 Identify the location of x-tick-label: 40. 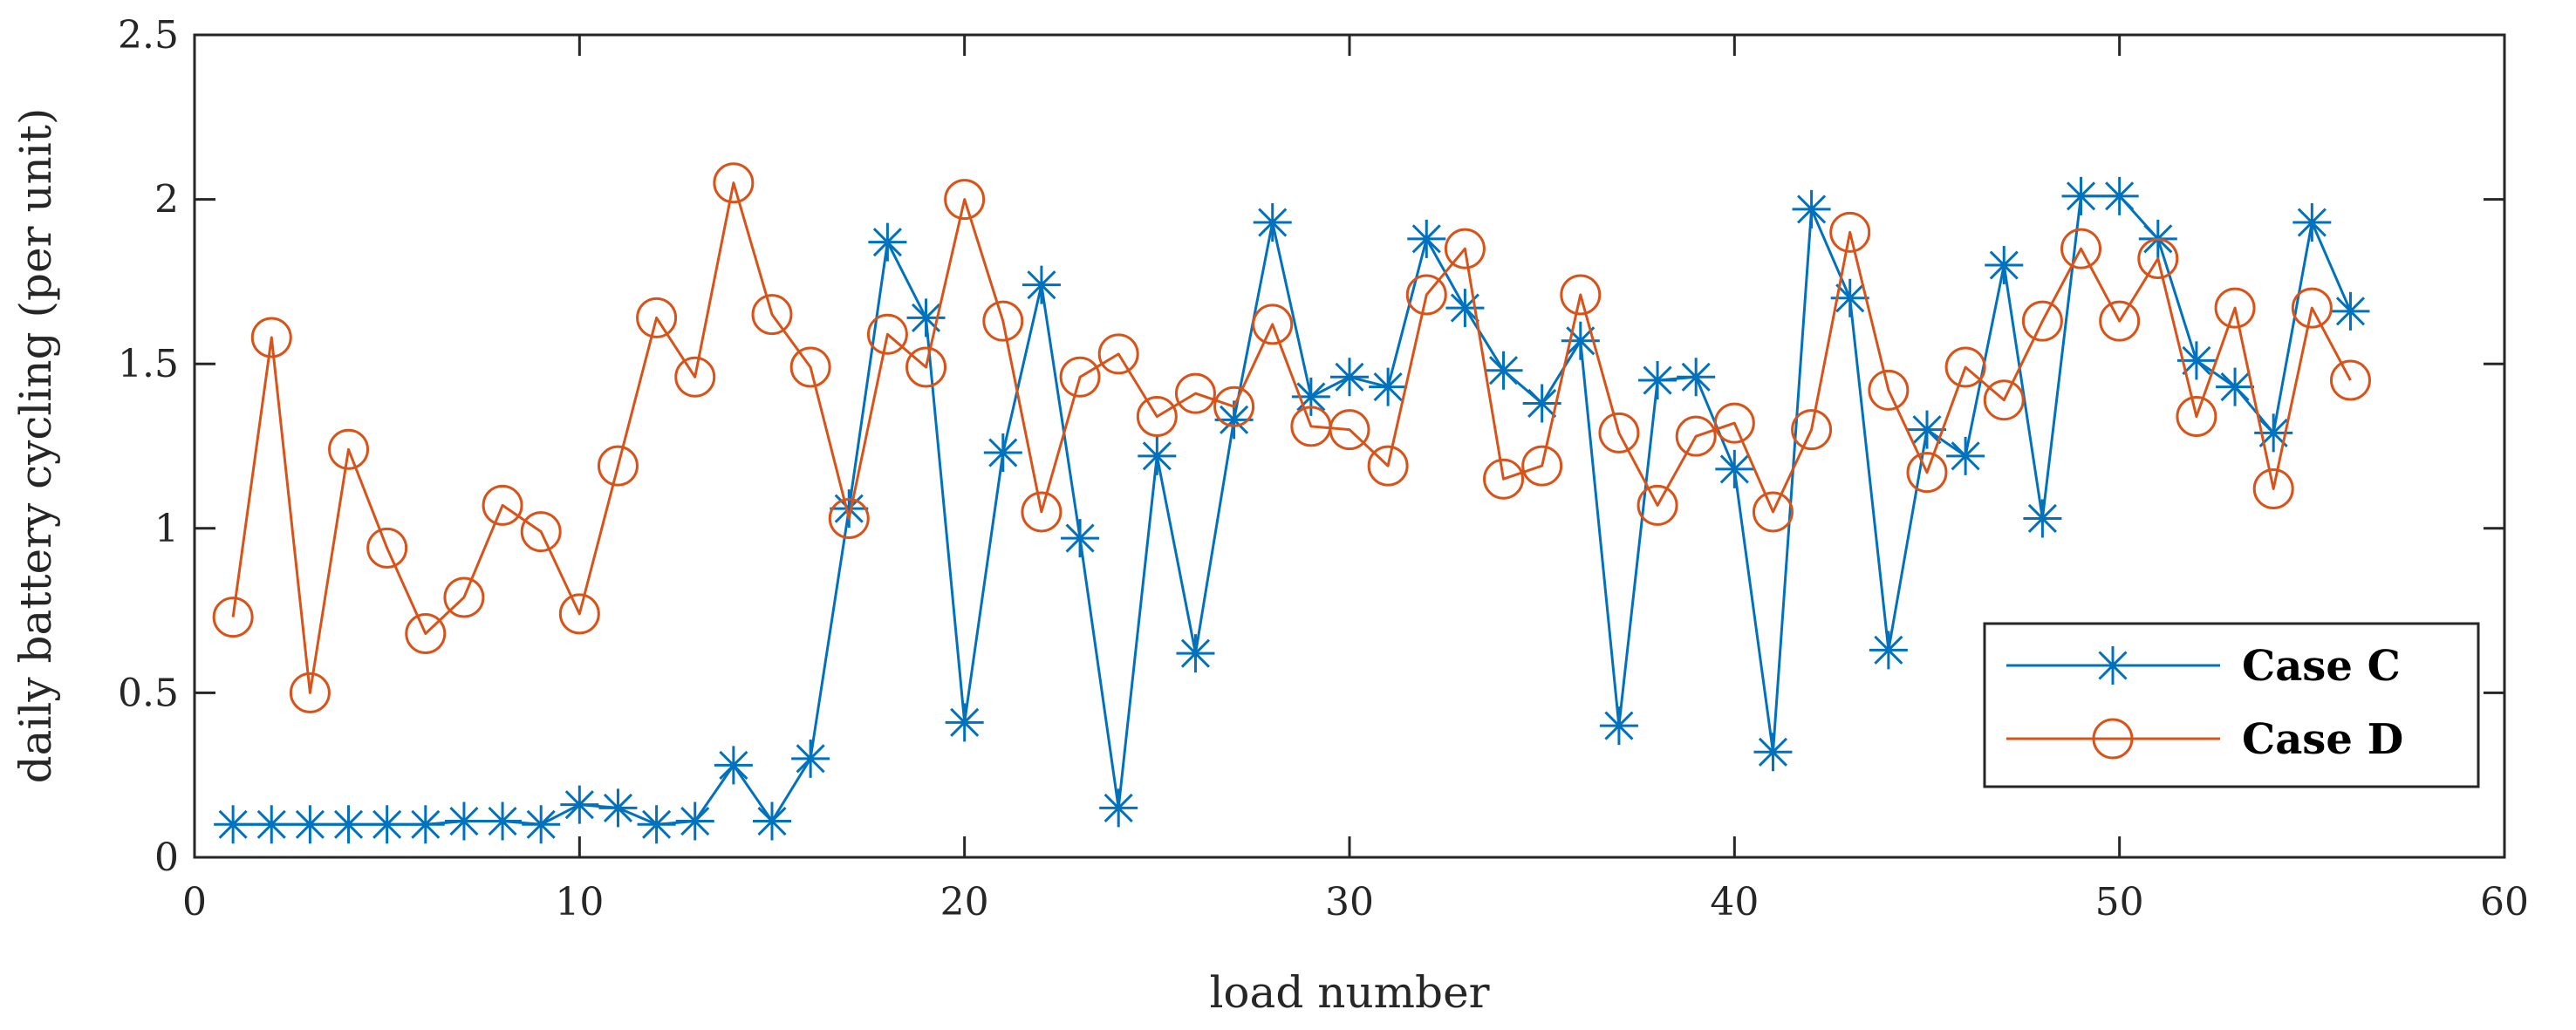
(1734, 902).